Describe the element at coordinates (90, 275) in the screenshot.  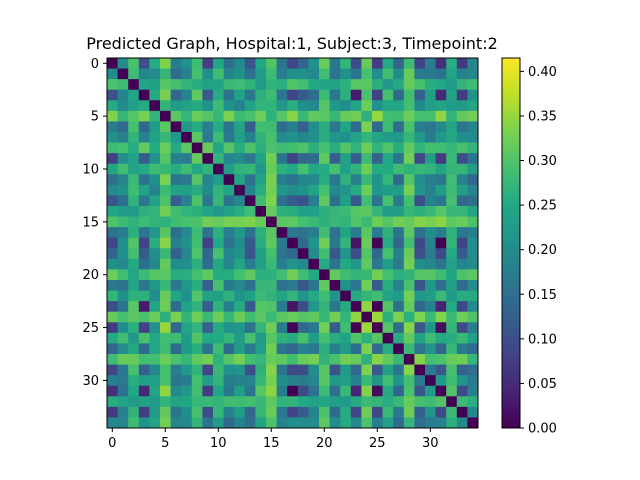
I see `y-tick-label: 20` at that location.